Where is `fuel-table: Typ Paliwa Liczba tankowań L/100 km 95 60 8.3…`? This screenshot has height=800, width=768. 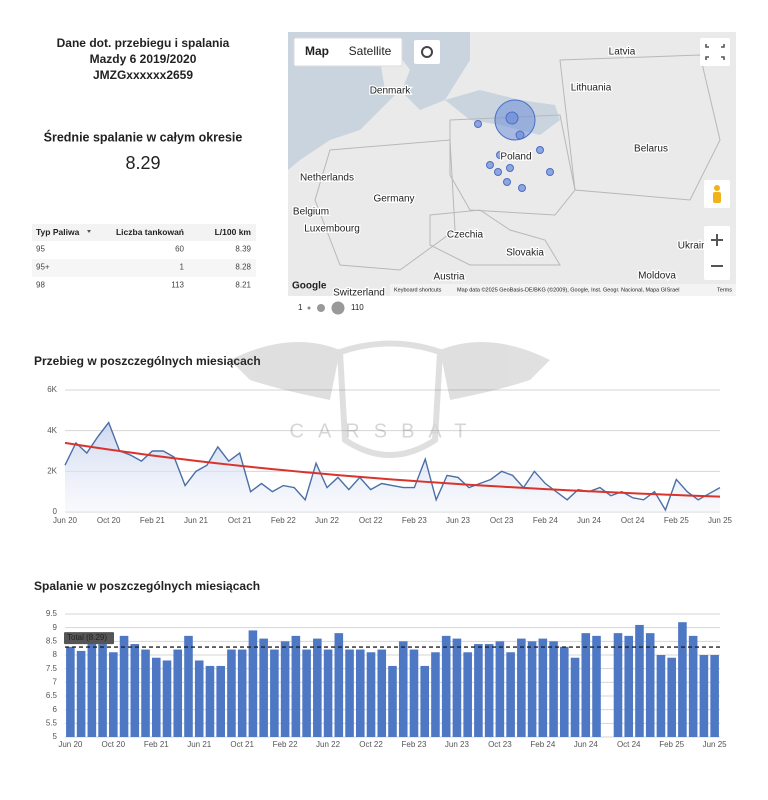 fuel-table: Typ Paliwa Liczba tankowań L/100 km 95 60 8.3… is located at coordinates (144, 257).